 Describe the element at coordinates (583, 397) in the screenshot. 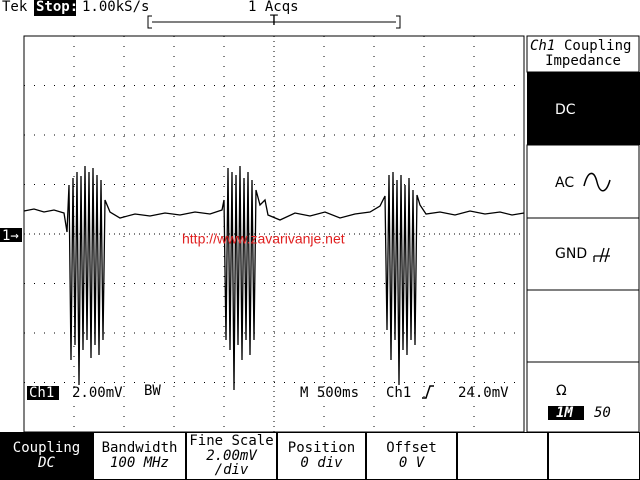

I see `side-button-impedance` at that location.